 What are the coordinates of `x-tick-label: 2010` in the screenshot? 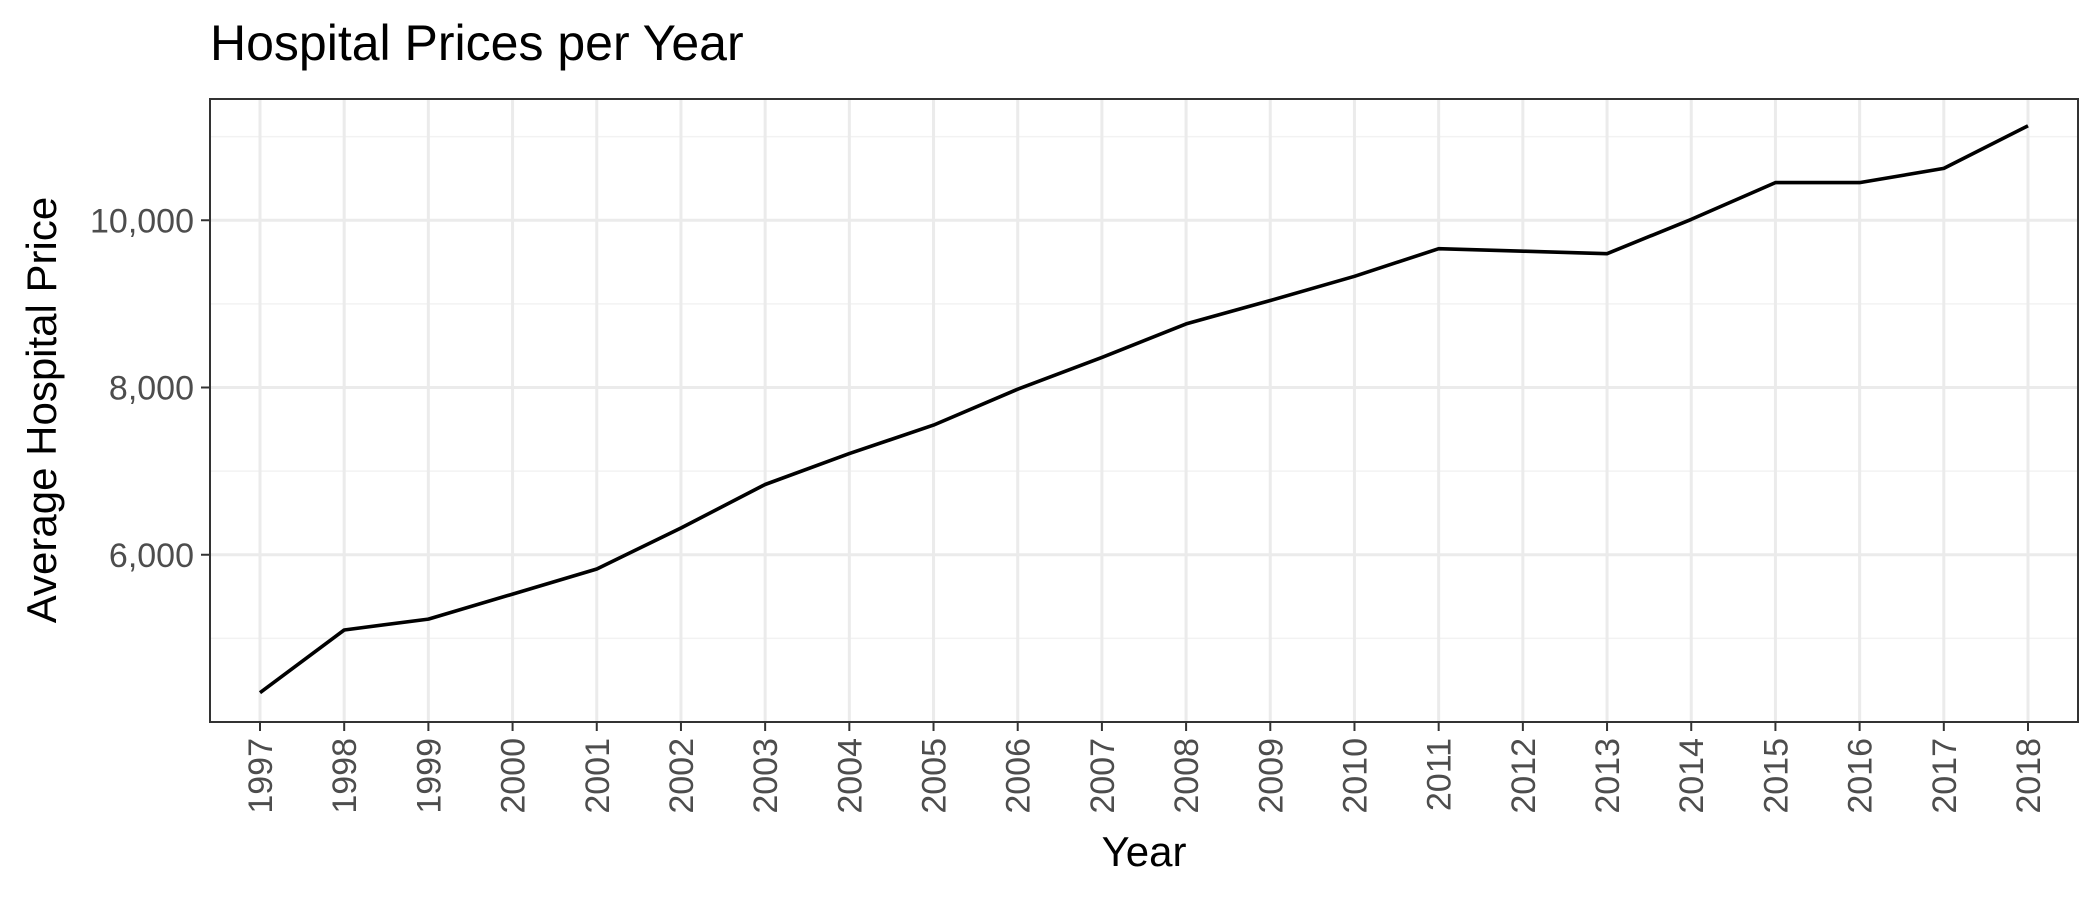 It's located at (1355, 776).